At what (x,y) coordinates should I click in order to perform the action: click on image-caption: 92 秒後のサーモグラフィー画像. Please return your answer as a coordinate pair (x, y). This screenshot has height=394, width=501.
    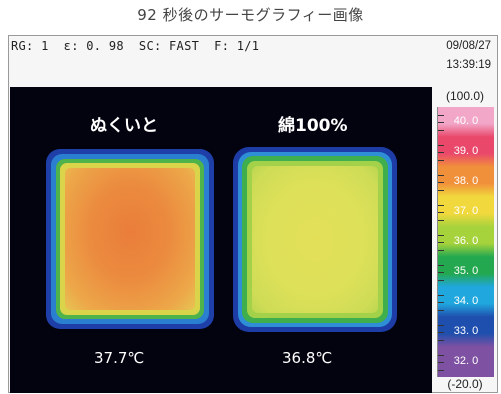
    Looking at the image, I should click on (250, 15).